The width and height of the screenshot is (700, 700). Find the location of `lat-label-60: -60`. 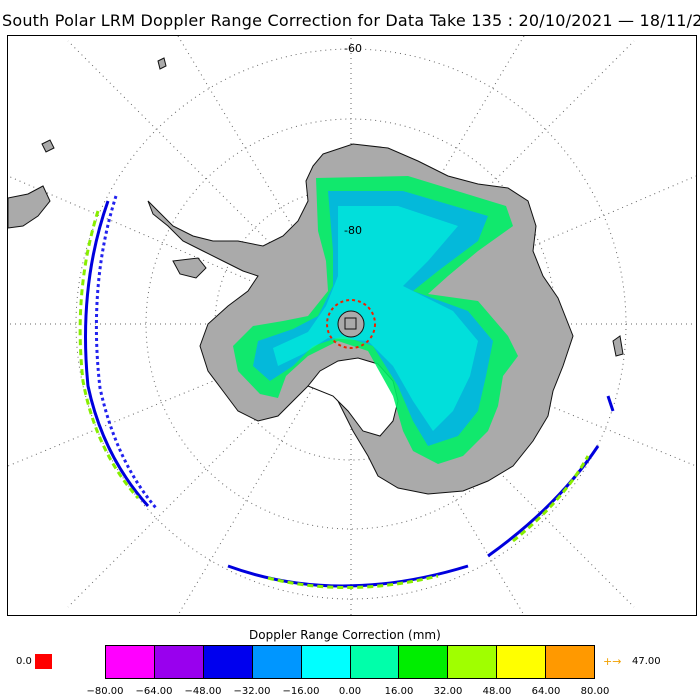

lat-label-60: -60 is located at coordinates (353, 48).